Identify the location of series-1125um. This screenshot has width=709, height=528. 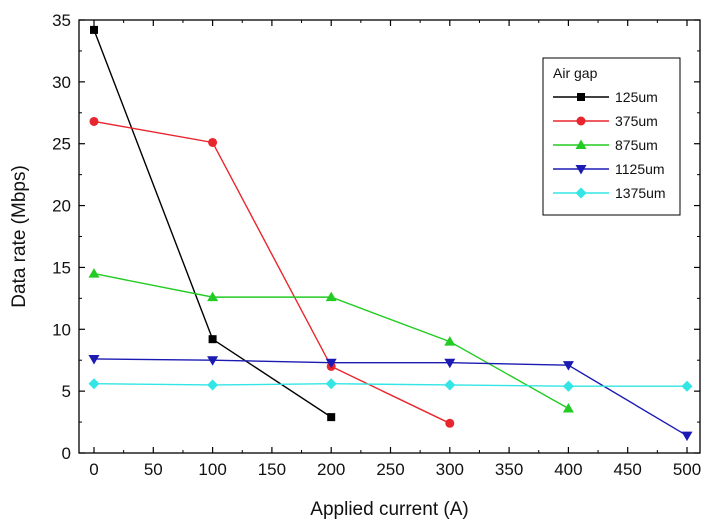
(390, 398).